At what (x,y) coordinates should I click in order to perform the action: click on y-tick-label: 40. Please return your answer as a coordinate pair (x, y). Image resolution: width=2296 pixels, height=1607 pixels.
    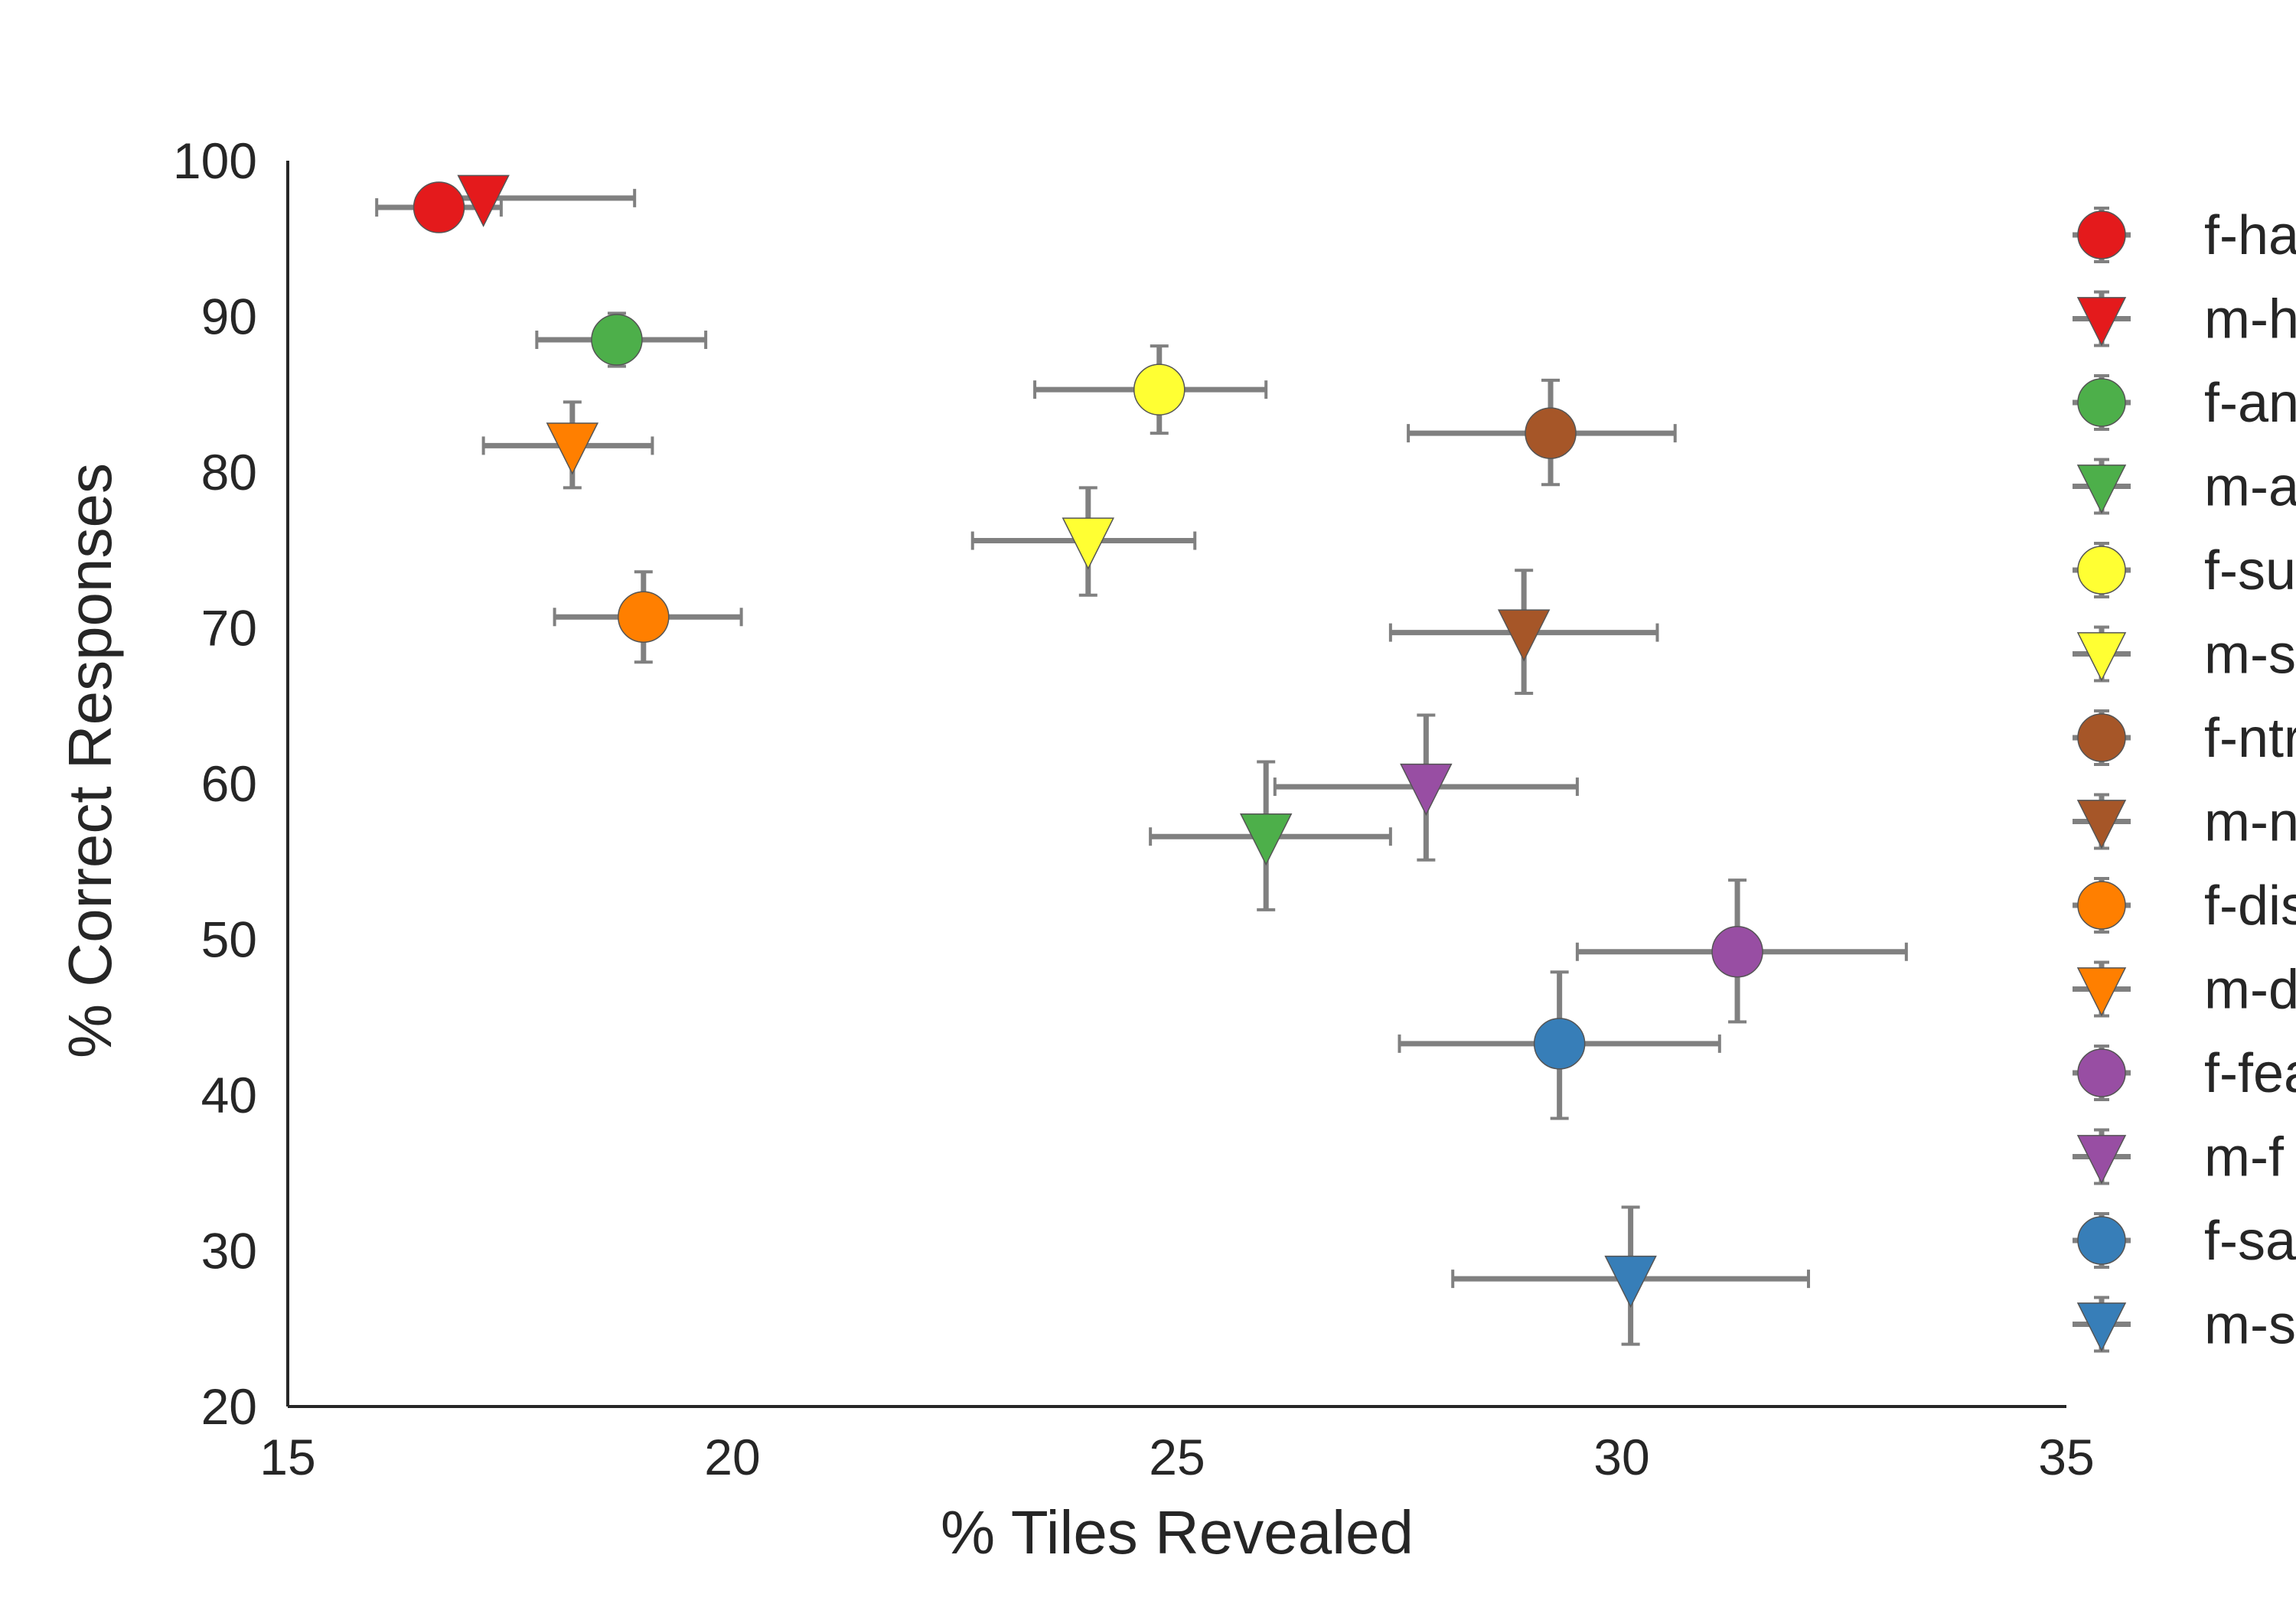
    Looking at the image, I should click on (229, 1095).